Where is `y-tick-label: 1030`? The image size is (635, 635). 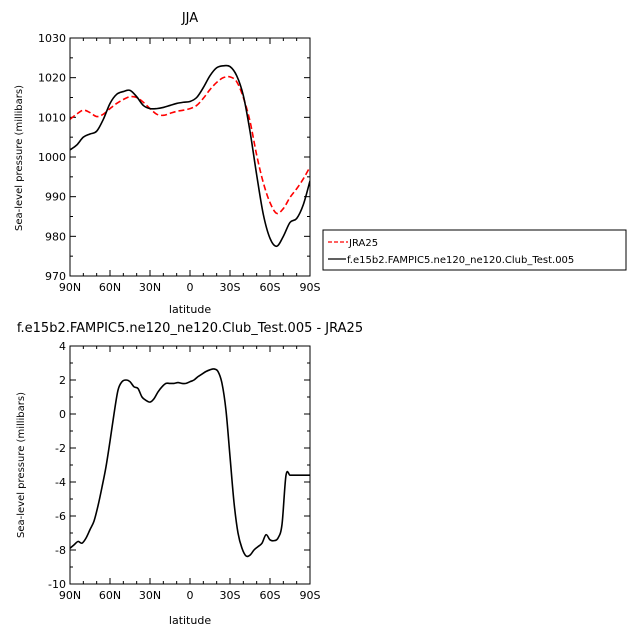
y-tick-label: 1030 is located at coordinates (52, 38).